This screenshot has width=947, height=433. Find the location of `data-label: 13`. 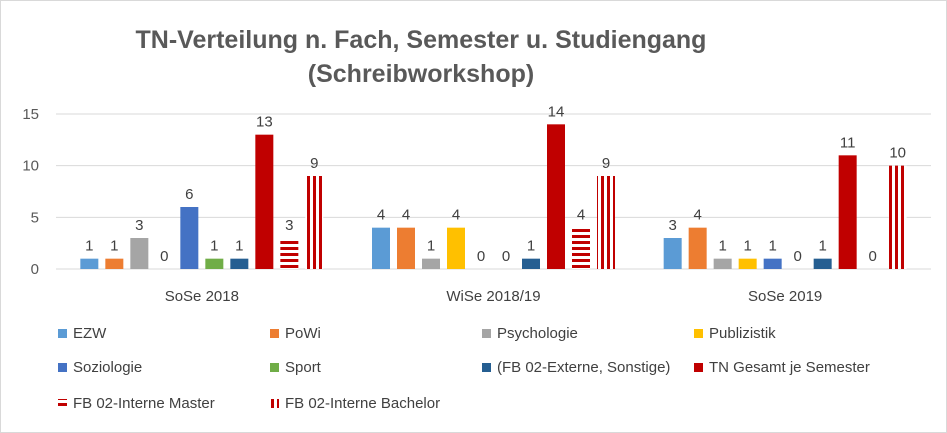

data-label: 13 is located at coordinates (264, 122).